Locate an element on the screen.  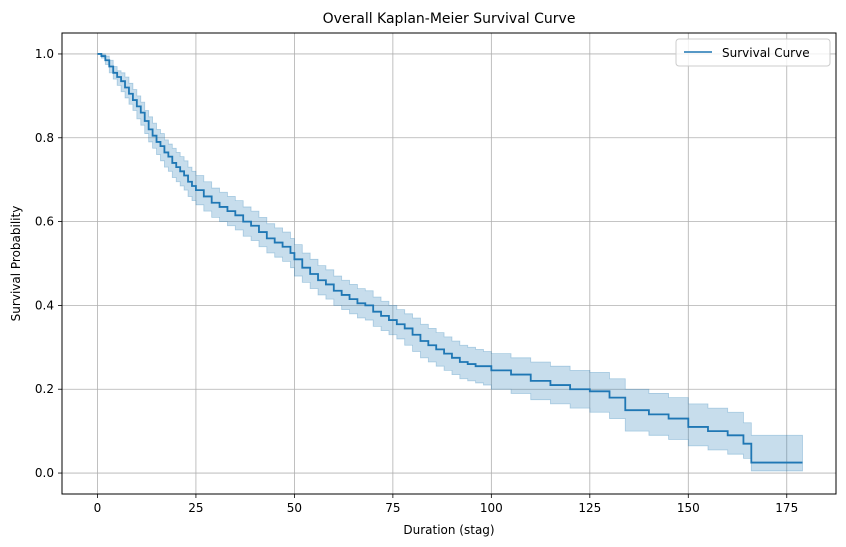
x-tick-label: 50 is located at coordinates (294, 508).